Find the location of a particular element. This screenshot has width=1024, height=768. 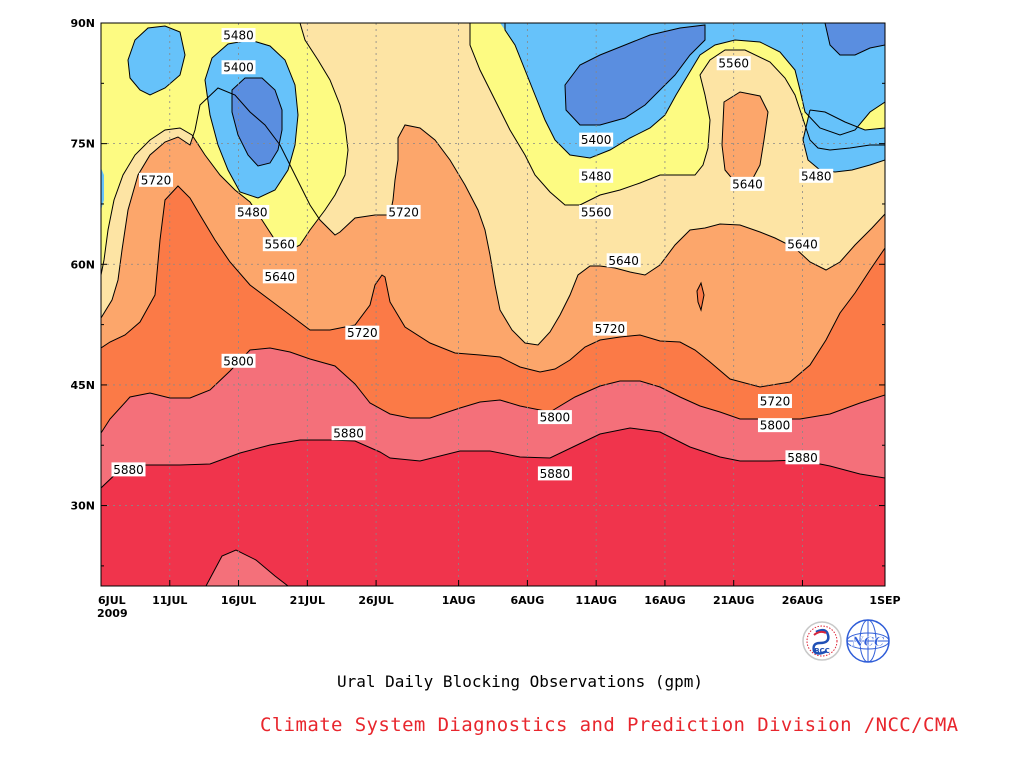

y-tick-label: 30N is located at coordinates (82, 506).